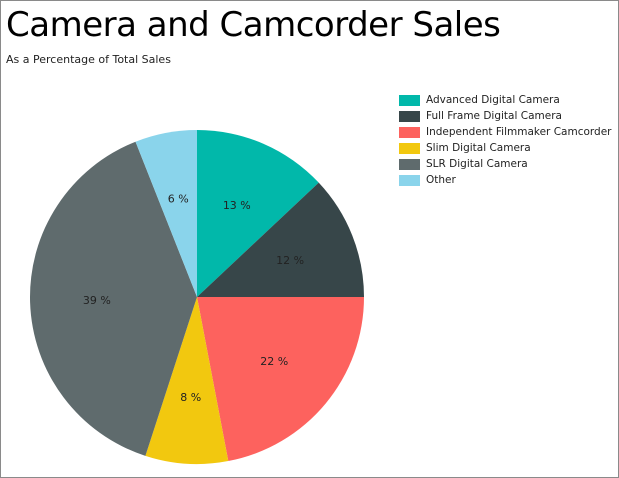 The image size is (619, 478). I want to click on legend-item: Full Frame Digital Camera, so click(505, 116).